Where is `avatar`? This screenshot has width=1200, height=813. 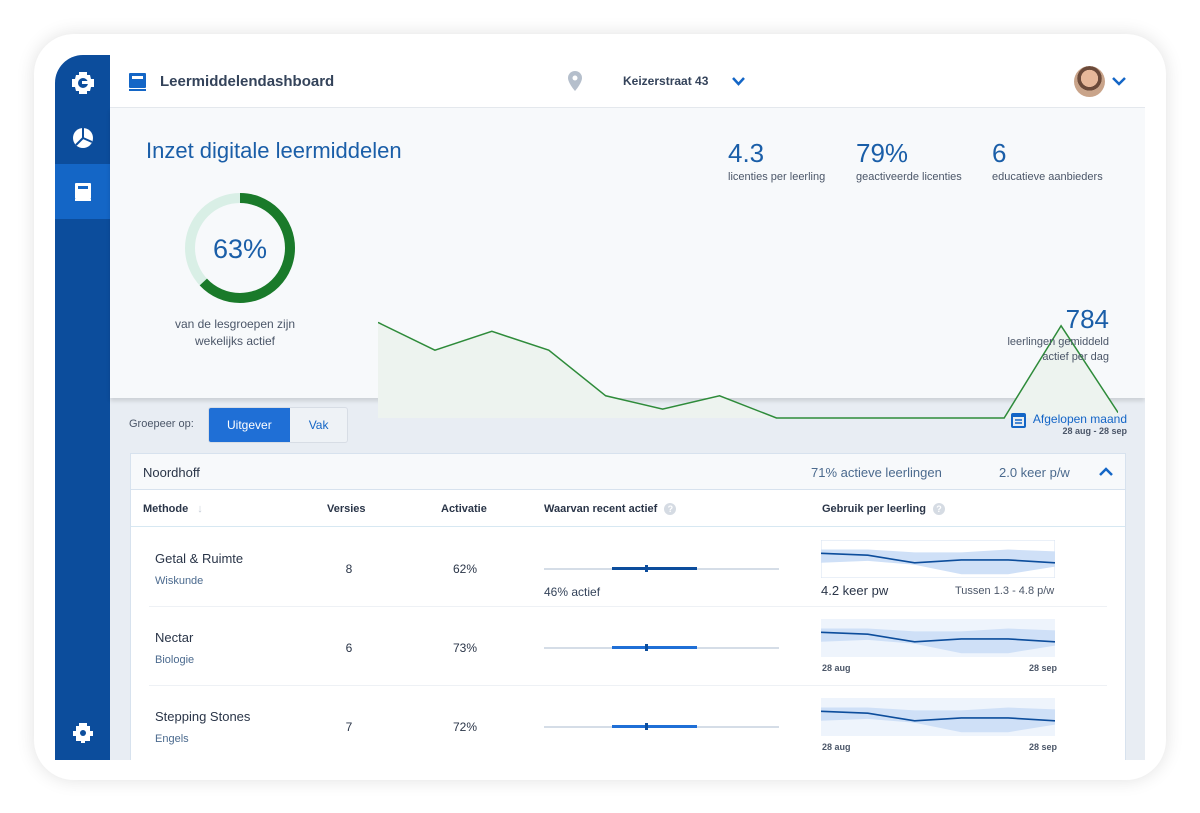
avatar is located at coordinates (1089, 81).